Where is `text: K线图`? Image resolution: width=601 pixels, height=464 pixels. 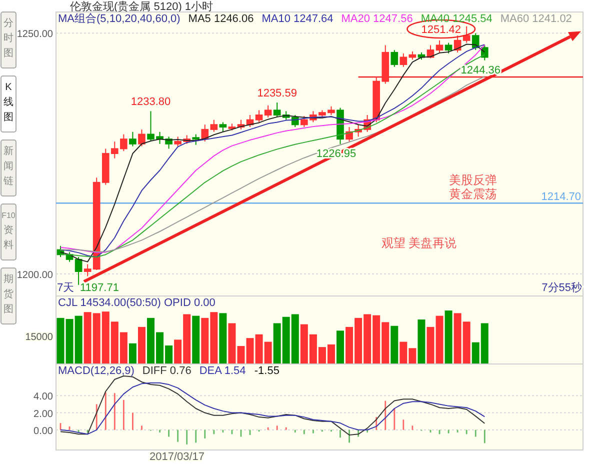 text: K线图 is located at coordinates (9, 102).